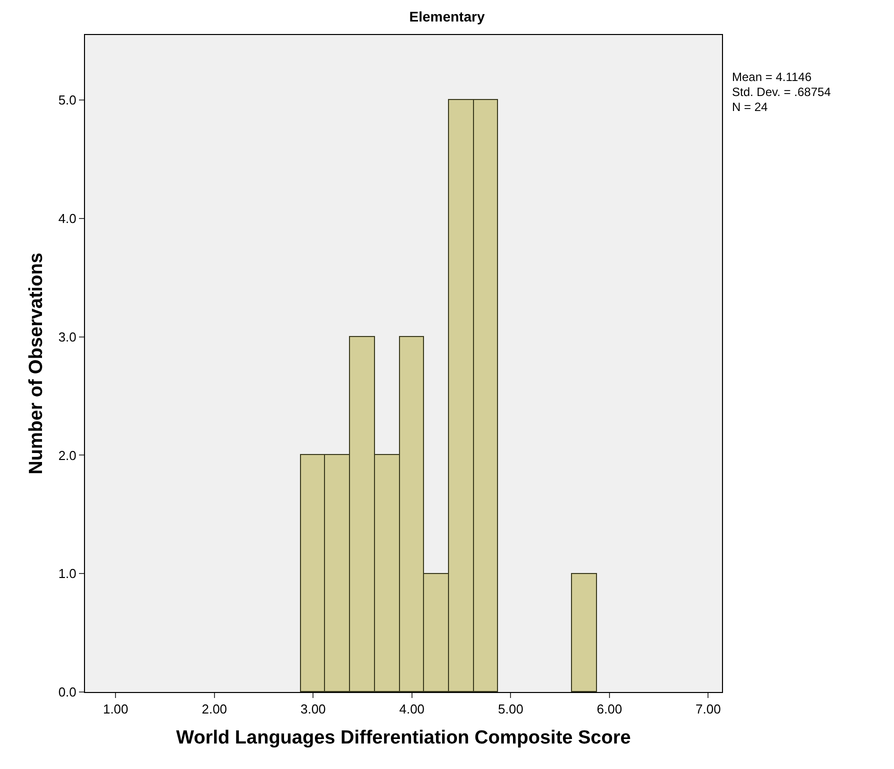 The width and height of the screenshot is (894, 769). Describe the element at coordinates (313, 709) in the screenshot. I see `x-tick-label: 3.00` at that location.